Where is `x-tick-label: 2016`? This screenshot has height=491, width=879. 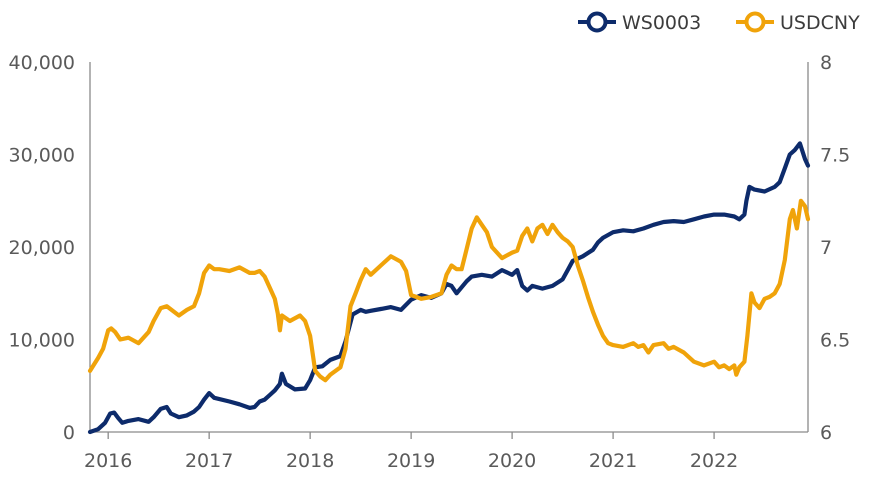
x-tick-label: 2016 is located at coordinates (108, 461).